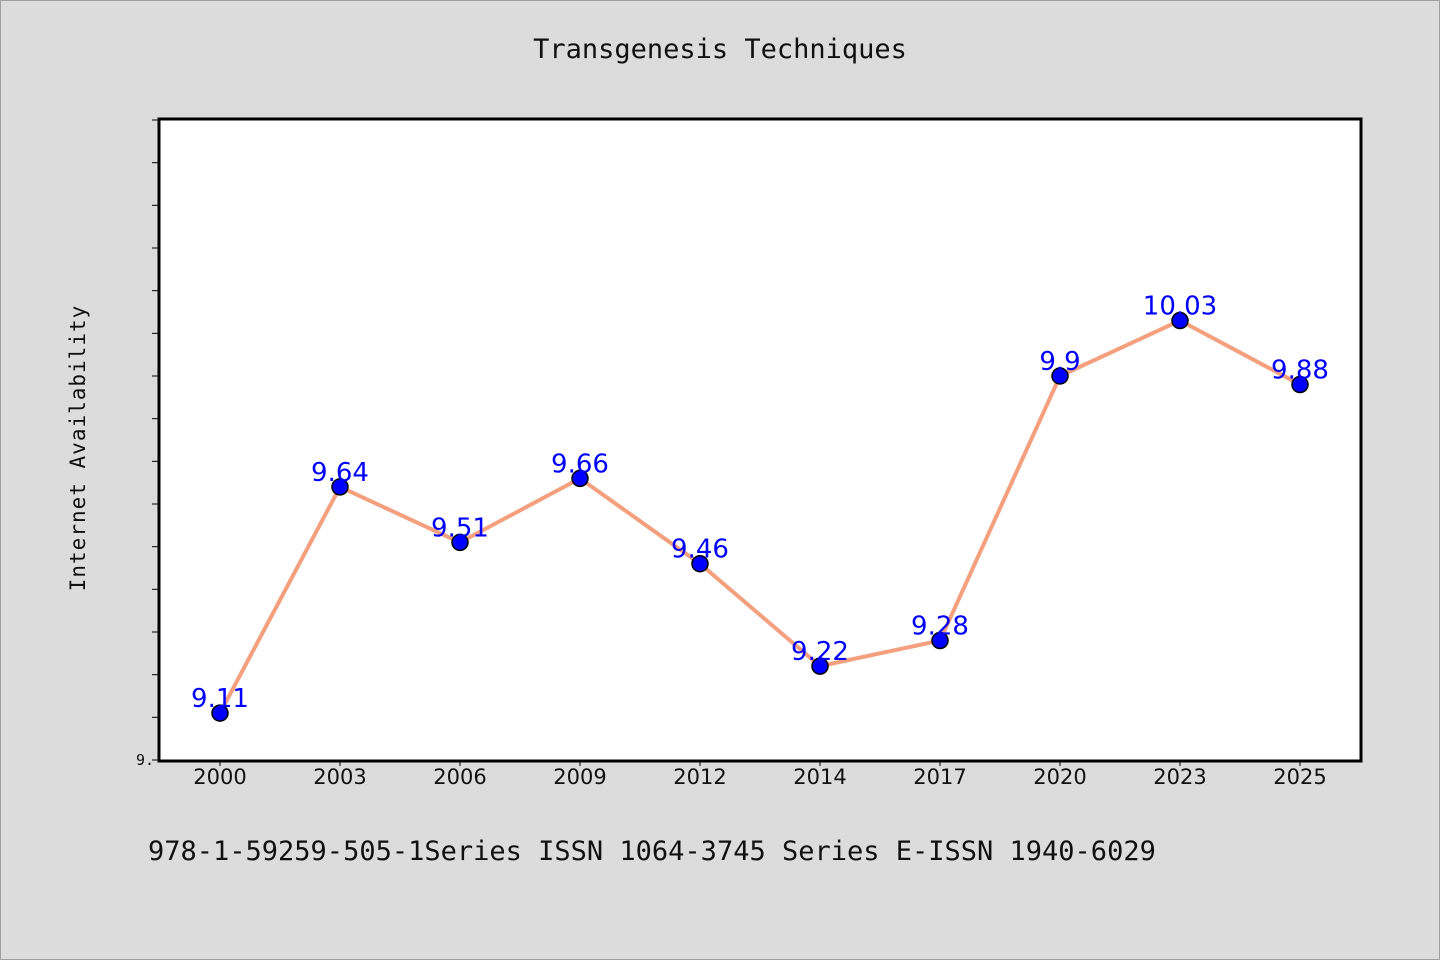 This screenshot has width=1440, height=960. I want to click on x-tick-label: 2025, so click(1299, 777).